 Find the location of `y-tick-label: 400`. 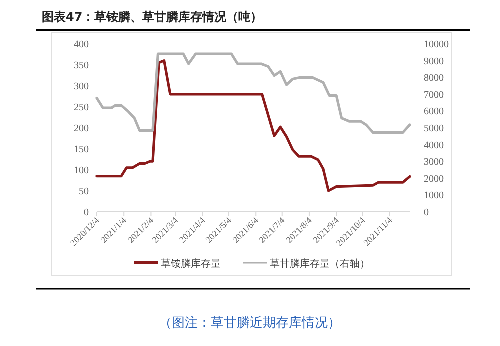

y-tick-label: 400 is located at coordinates (81, 45).